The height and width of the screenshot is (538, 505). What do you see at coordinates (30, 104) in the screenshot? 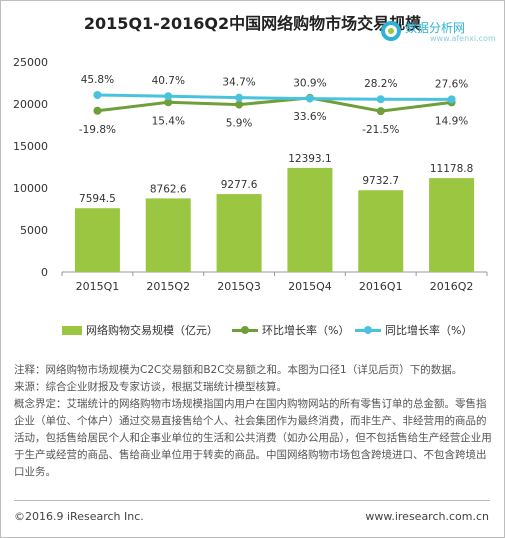
I see `y-tick-label: 20000` at bounding box center [30, 104].